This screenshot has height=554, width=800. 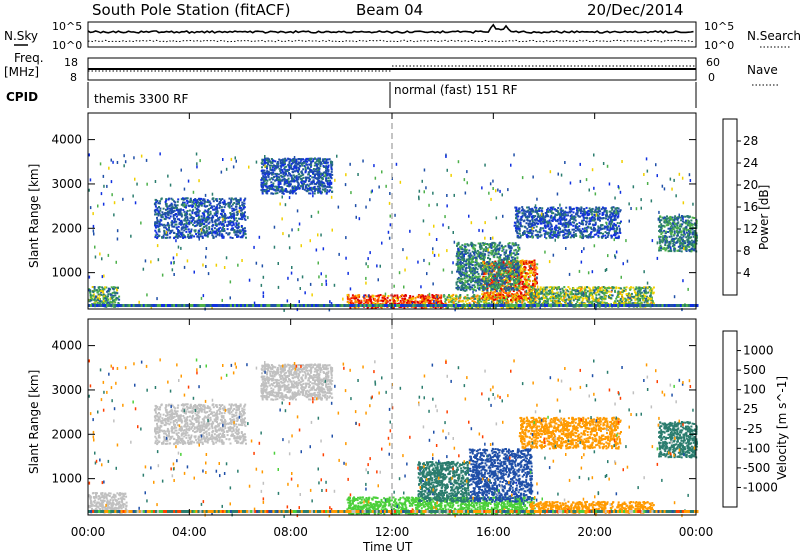 I want to click on nsky-series, so click(x=390, y=33).